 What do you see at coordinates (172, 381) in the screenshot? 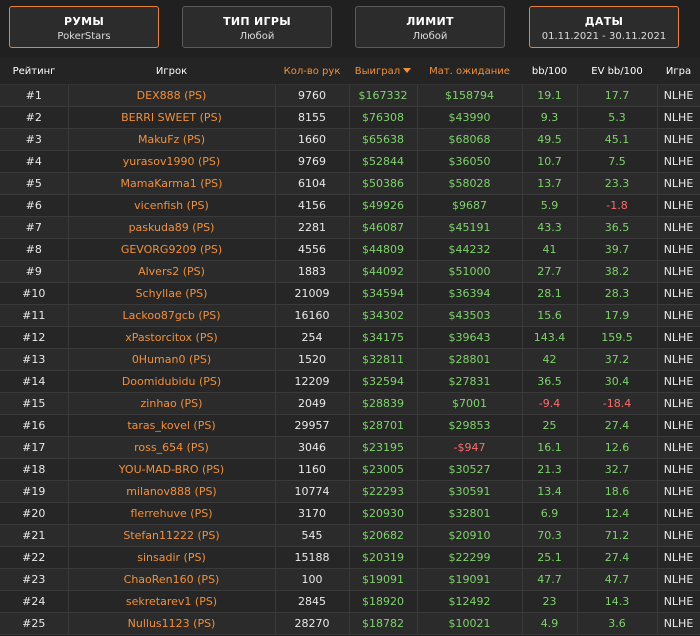
I see `player-cell: Doomidubidu (PS)` at bounding box center [172, 381].